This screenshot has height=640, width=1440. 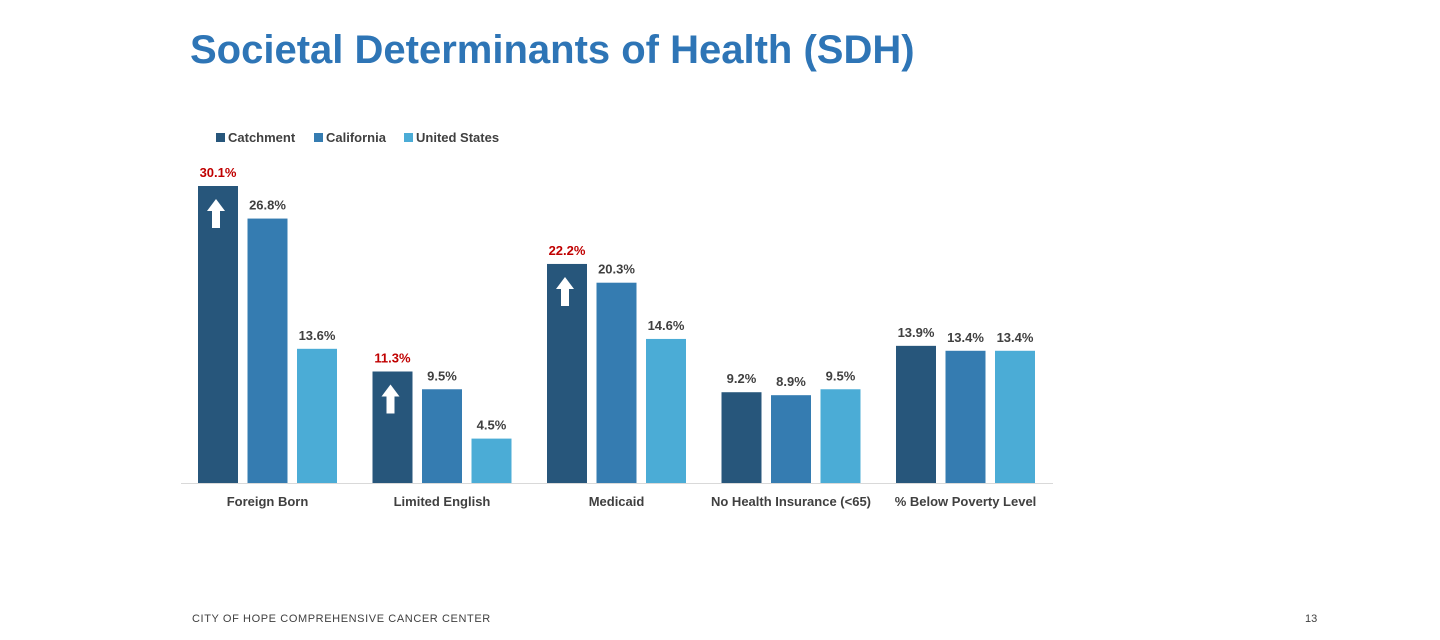 I want to click on page-number: 13, so click(x=1311, y=619).